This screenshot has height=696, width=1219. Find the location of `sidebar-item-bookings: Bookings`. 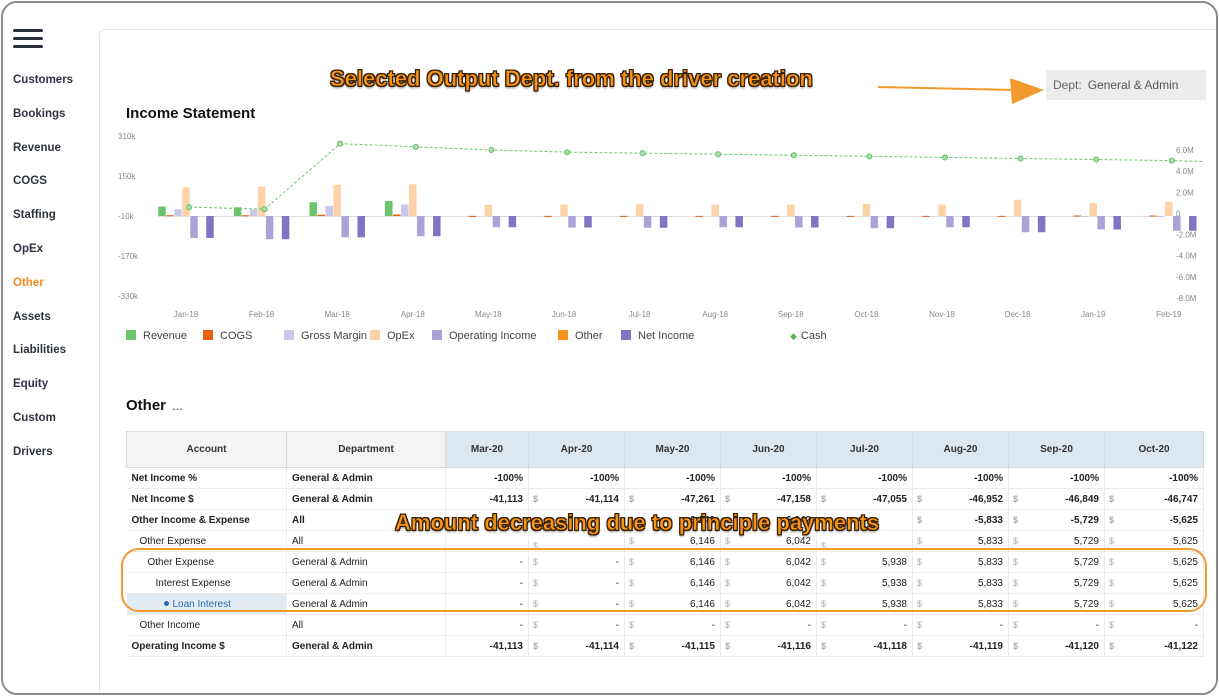

sidebar-item-bookings: Bookings is located at coordinates (39, 113).